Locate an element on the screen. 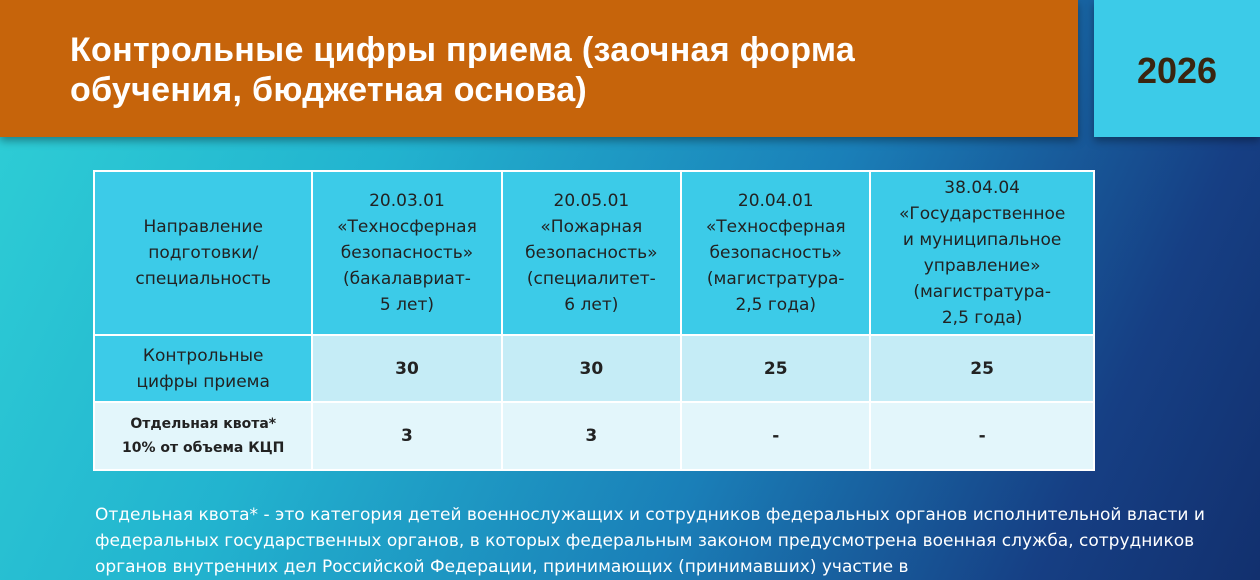 The width and height of the screenshot is (1260, 580). table-row: Контрольные цифры приема 30 30 25 25 is located at coordinates (593, 368).